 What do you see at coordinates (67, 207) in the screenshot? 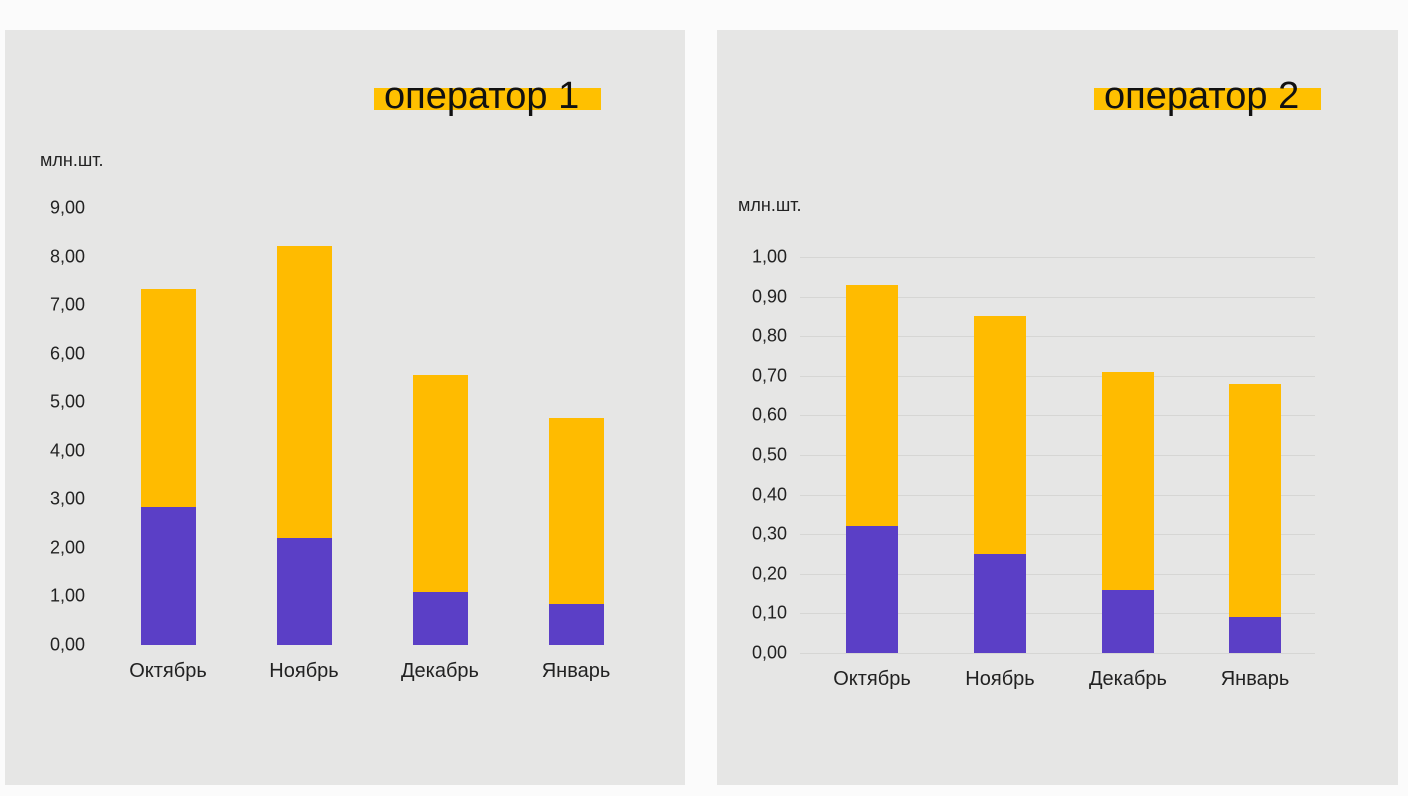
I see `y-tick-label: 9,00` at bounding box center [67, 207].